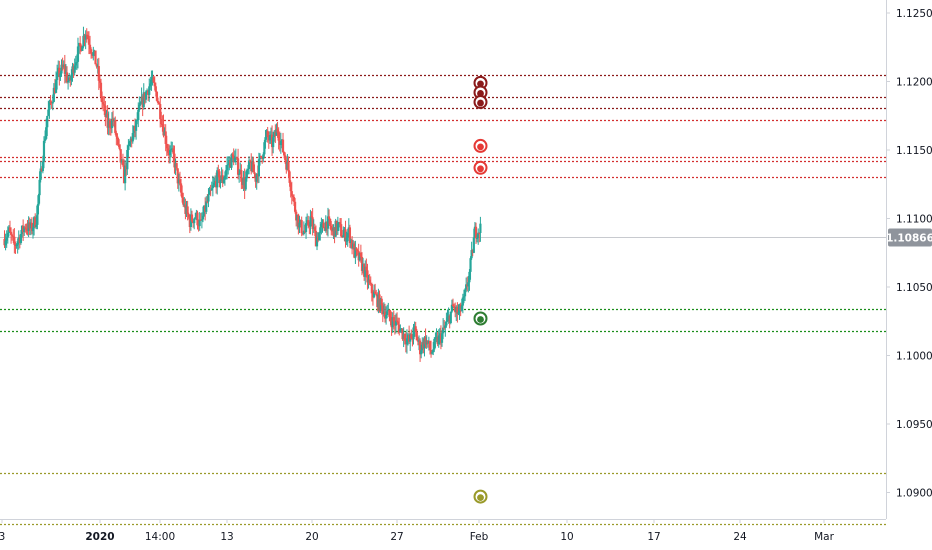  I want to click on y-tick-label: 1.11000, so click(914, 220).